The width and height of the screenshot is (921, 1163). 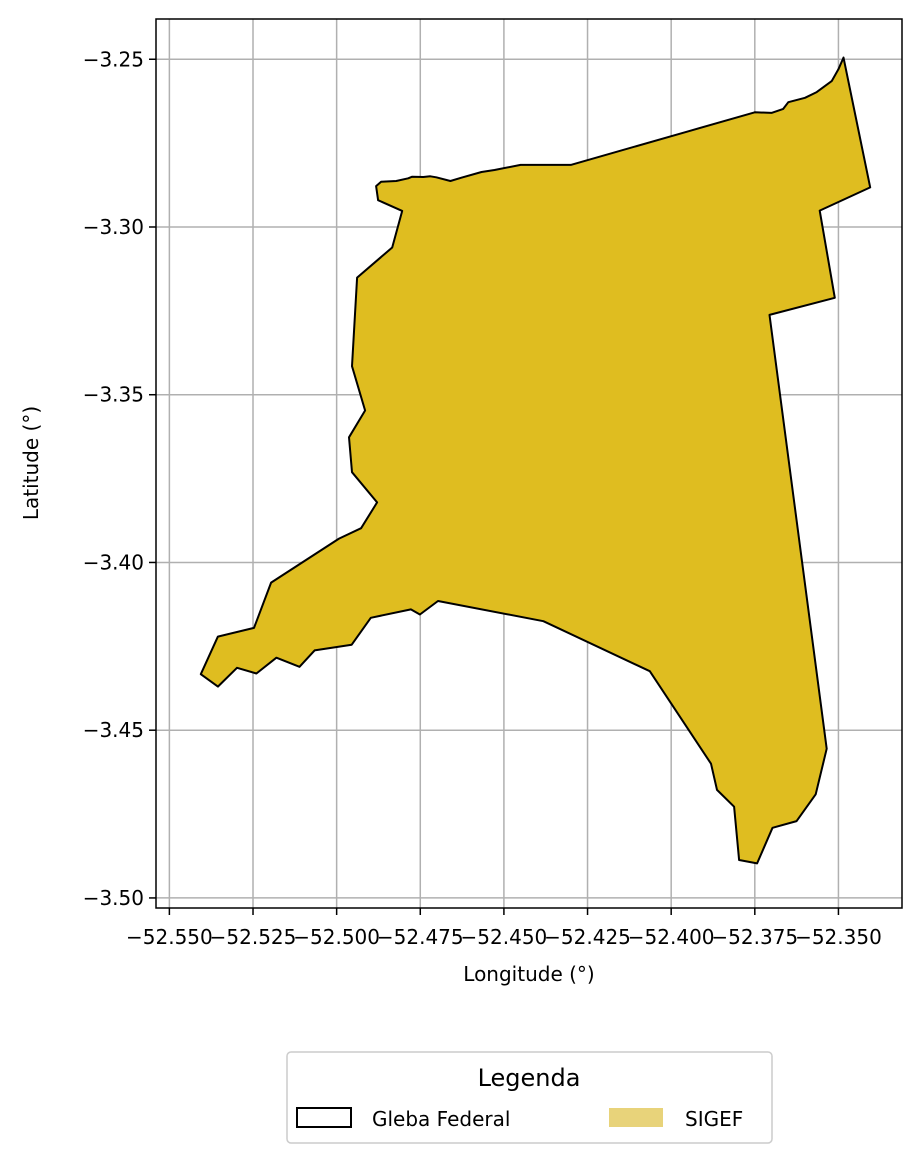 What do you see at coordinates (169, 937) in the screenshot?
I see `x-tick-label: −52.550` at bounding box center [169, 937].